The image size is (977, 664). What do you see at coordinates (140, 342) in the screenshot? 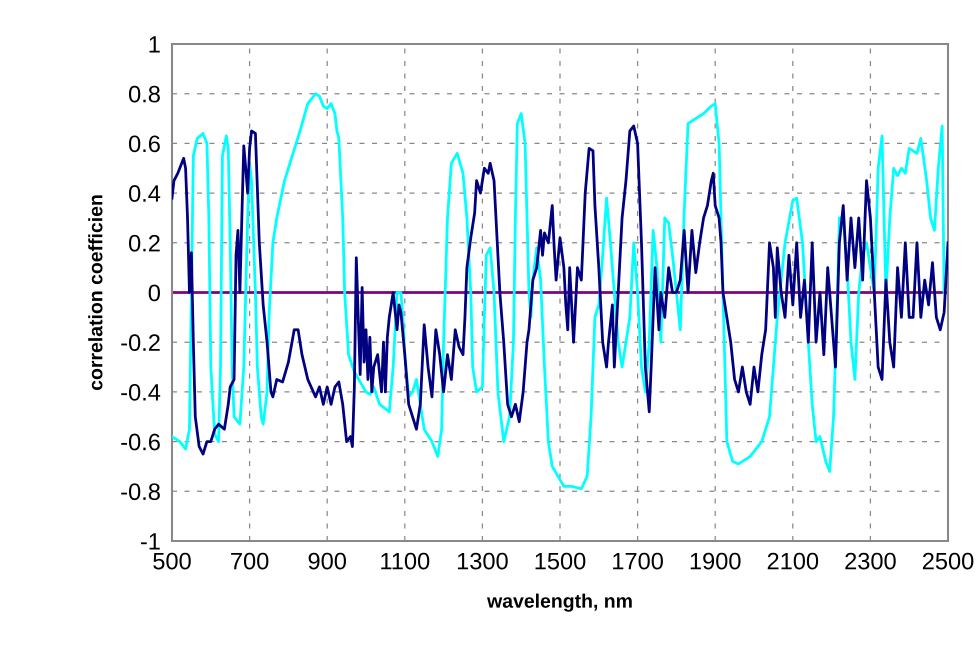
I see `y-tick-label: -0.2` at bounding box center [140, 342].